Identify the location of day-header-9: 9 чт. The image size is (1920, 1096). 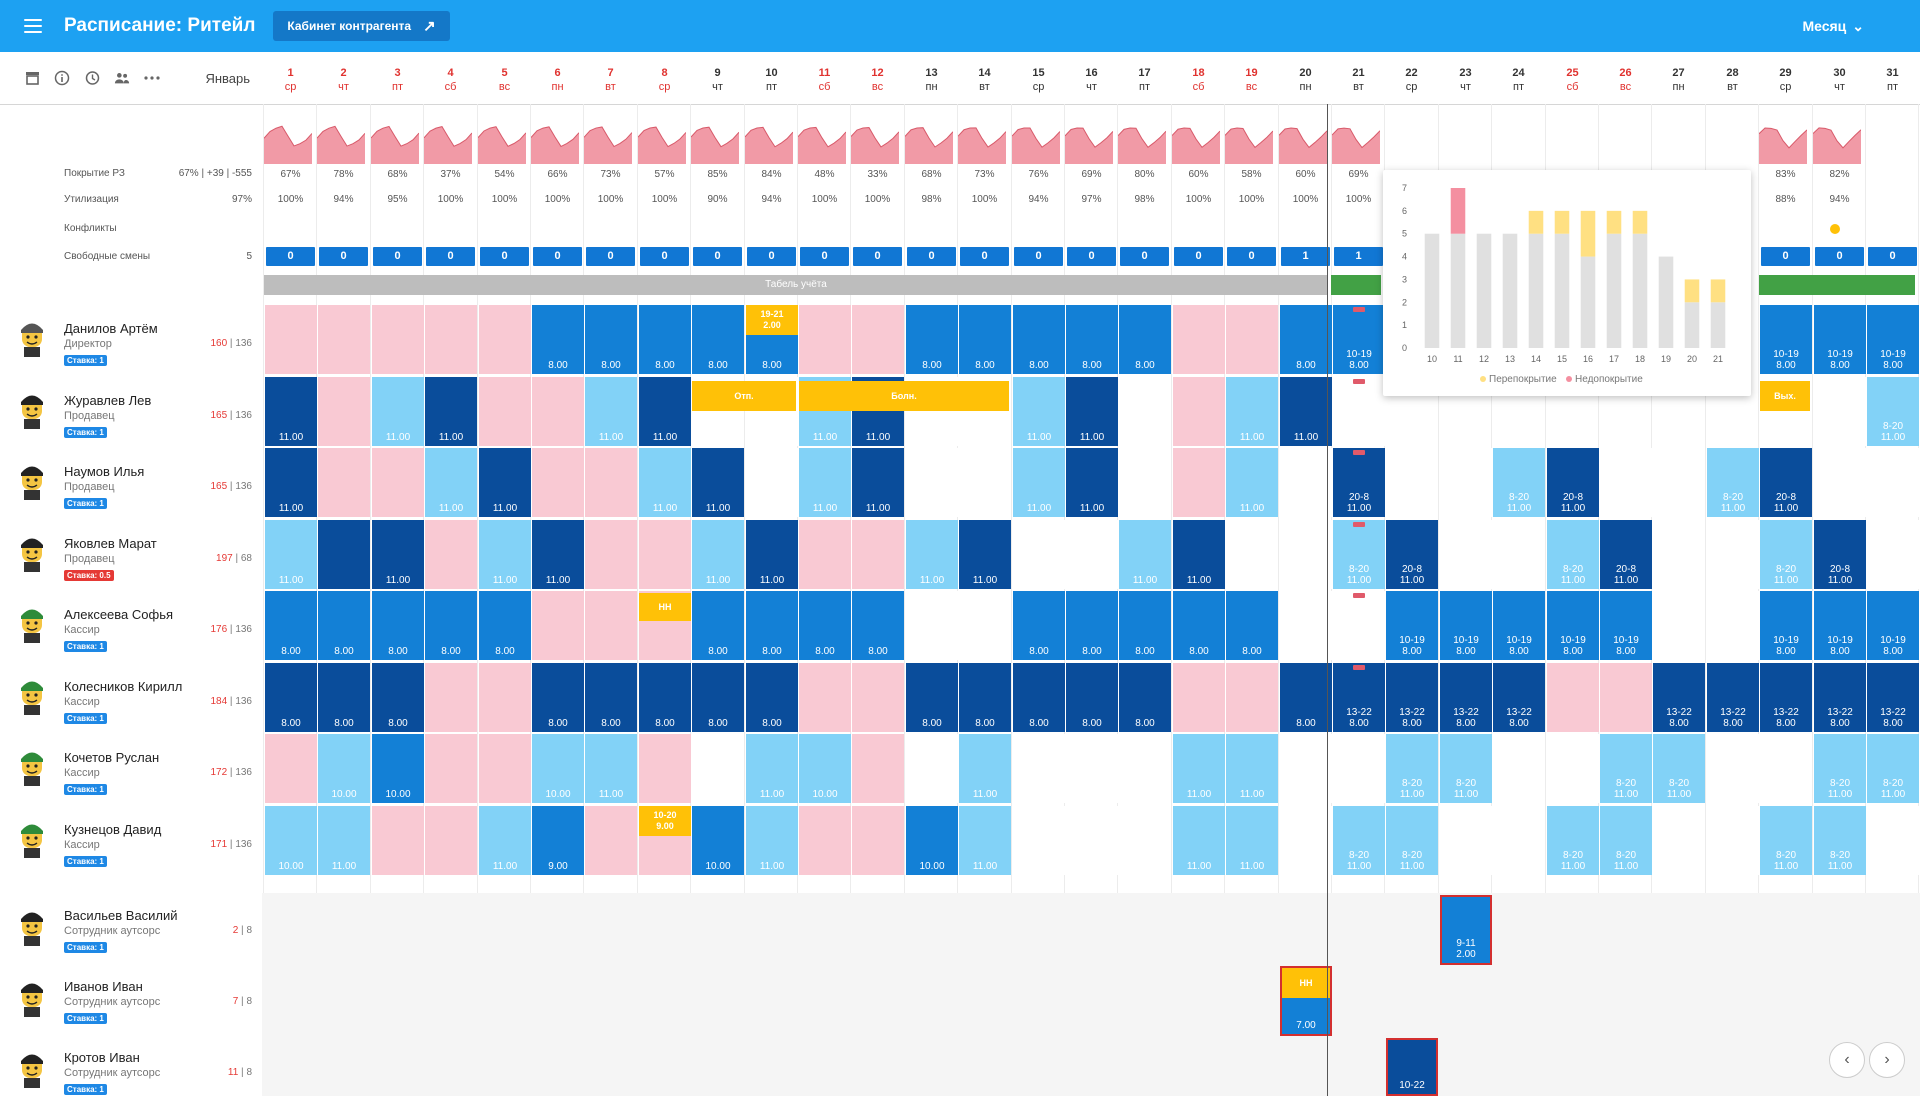
(717, 80).